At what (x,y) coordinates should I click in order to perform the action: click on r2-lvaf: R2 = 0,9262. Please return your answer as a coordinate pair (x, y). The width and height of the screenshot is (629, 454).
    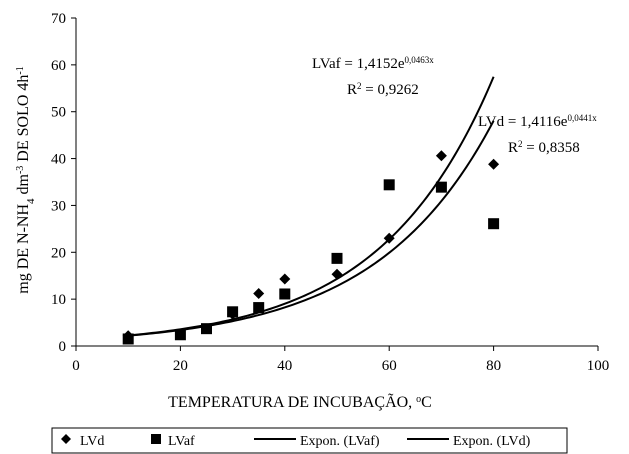
    Looking at the image, I should click on (383, 89).